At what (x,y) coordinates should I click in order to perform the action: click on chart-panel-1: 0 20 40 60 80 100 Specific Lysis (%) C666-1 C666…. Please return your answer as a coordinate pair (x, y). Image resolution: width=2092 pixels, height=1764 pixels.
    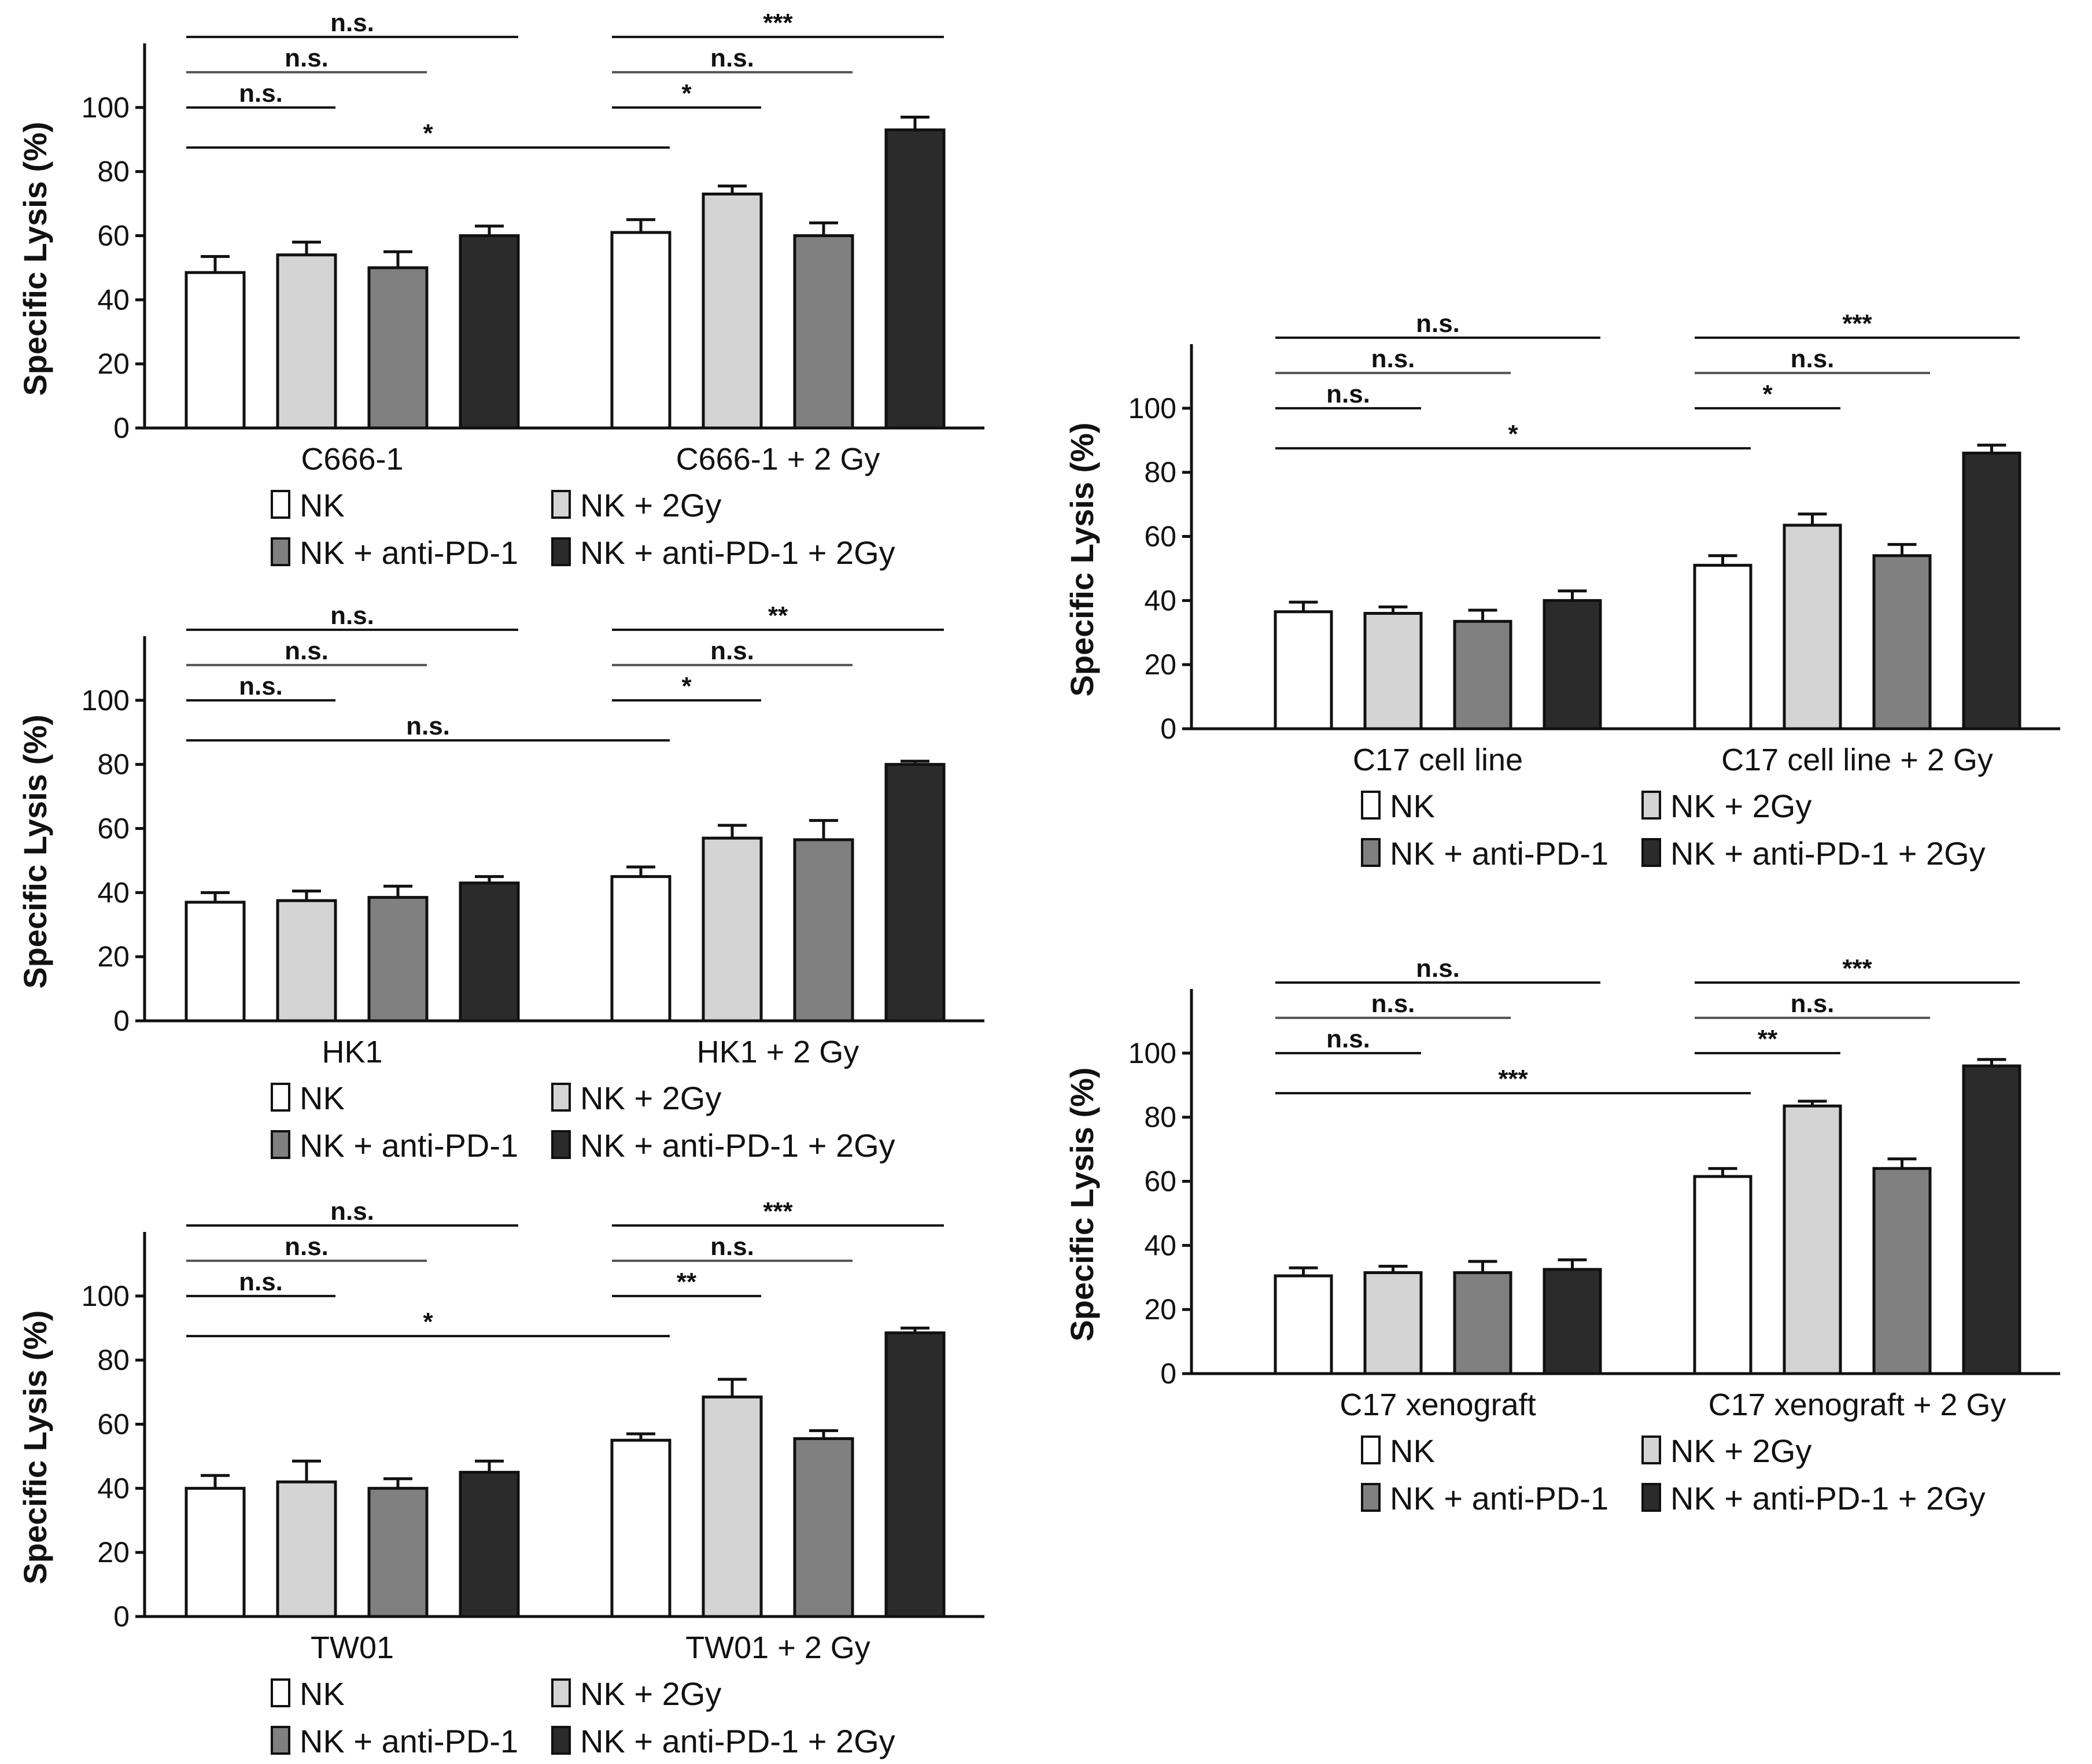
    Looking at the image, I should click on (500, 290).